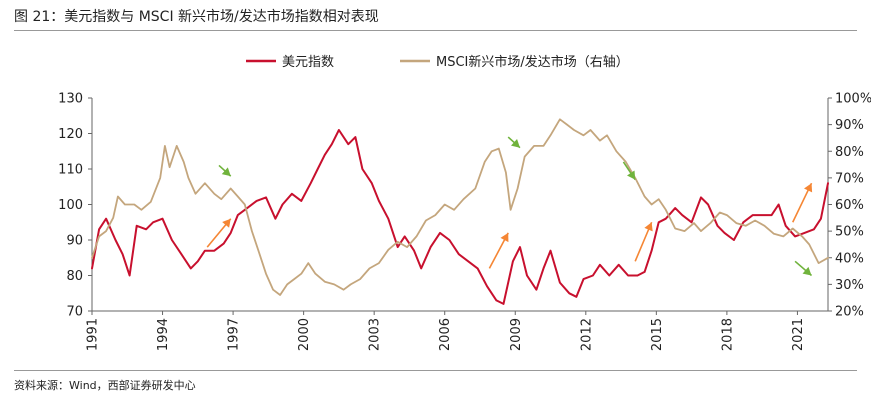 This screenshot has height=407, width=871. What do you see at coordinates (849, 178) in the screenshot?
I see `right-tick-label: 70%` at bounding box center [849, 178].